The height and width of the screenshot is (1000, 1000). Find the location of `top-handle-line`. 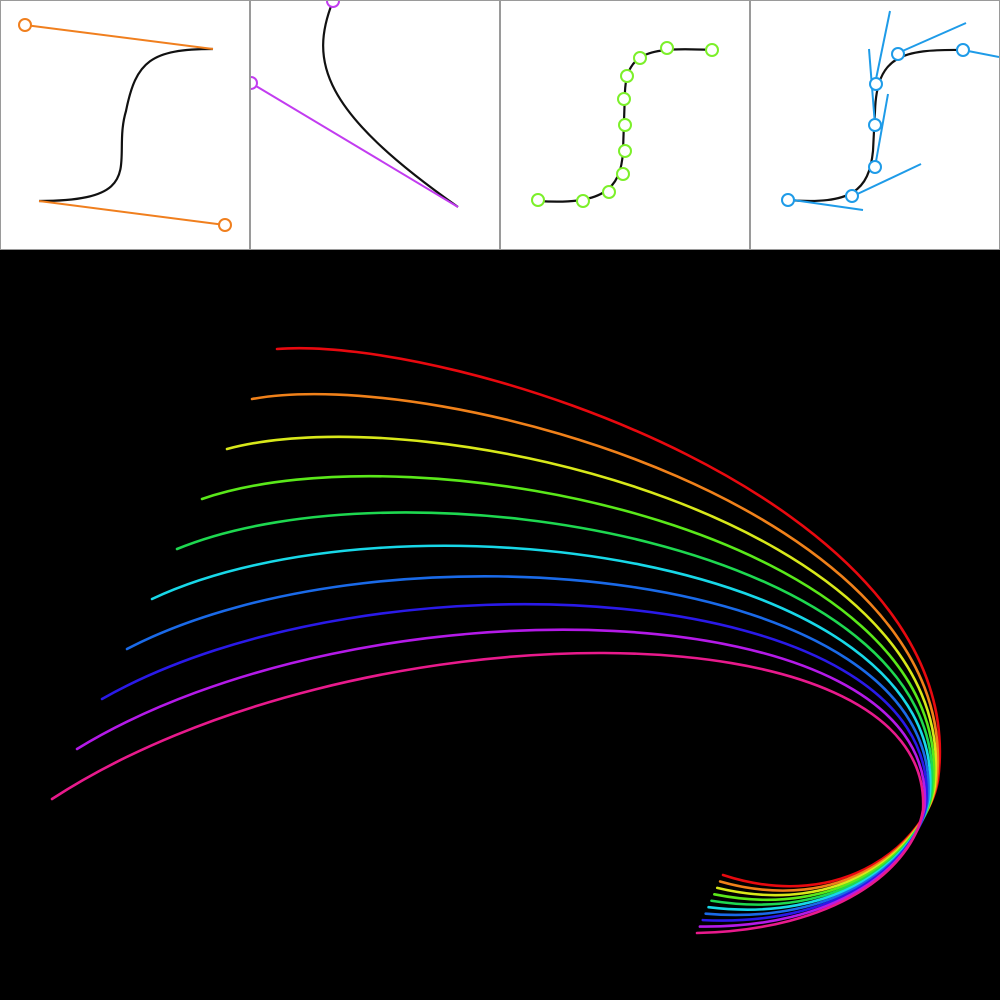

top-handle-line is located at coordinates (119, 37).